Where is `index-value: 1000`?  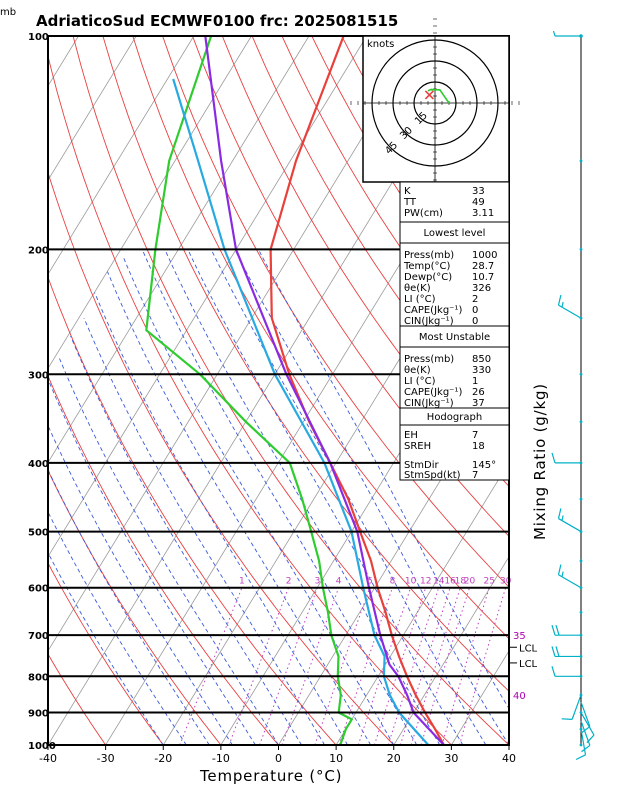 index-value: 1000 is located at coordinates (484, 255).